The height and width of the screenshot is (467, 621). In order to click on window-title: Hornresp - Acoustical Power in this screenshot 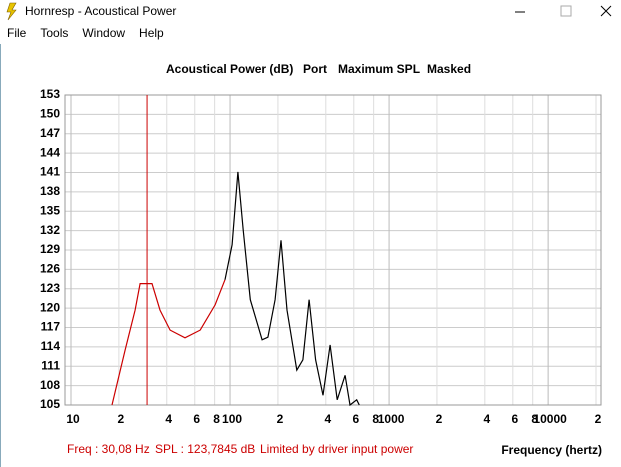, I will do `click(100, 11)`.